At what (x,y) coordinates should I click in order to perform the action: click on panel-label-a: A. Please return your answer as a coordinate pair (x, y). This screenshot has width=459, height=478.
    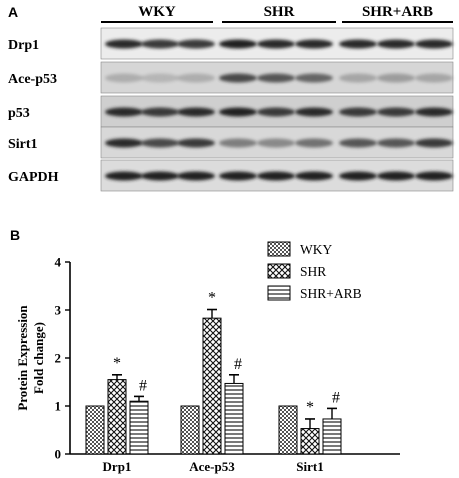
    Looking at the image, I should click on (13, 12).